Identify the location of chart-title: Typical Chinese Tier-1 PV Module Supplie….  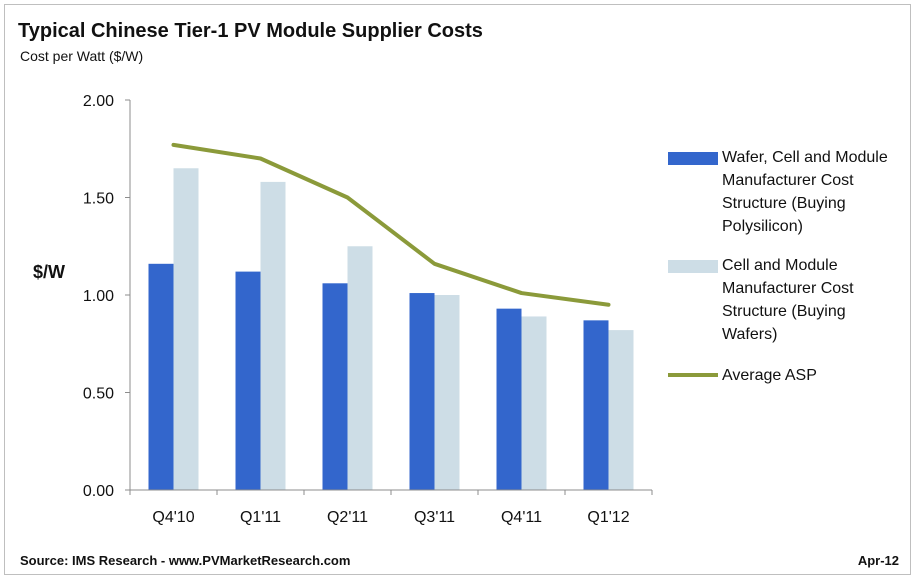
(250, 31).